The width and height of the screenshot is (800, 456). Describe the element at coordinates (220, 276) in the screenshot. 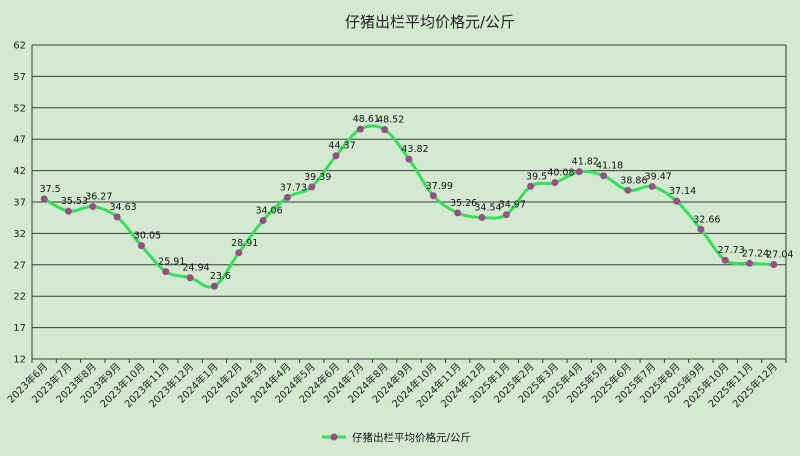

I see `data-label: 23.6` at that location.